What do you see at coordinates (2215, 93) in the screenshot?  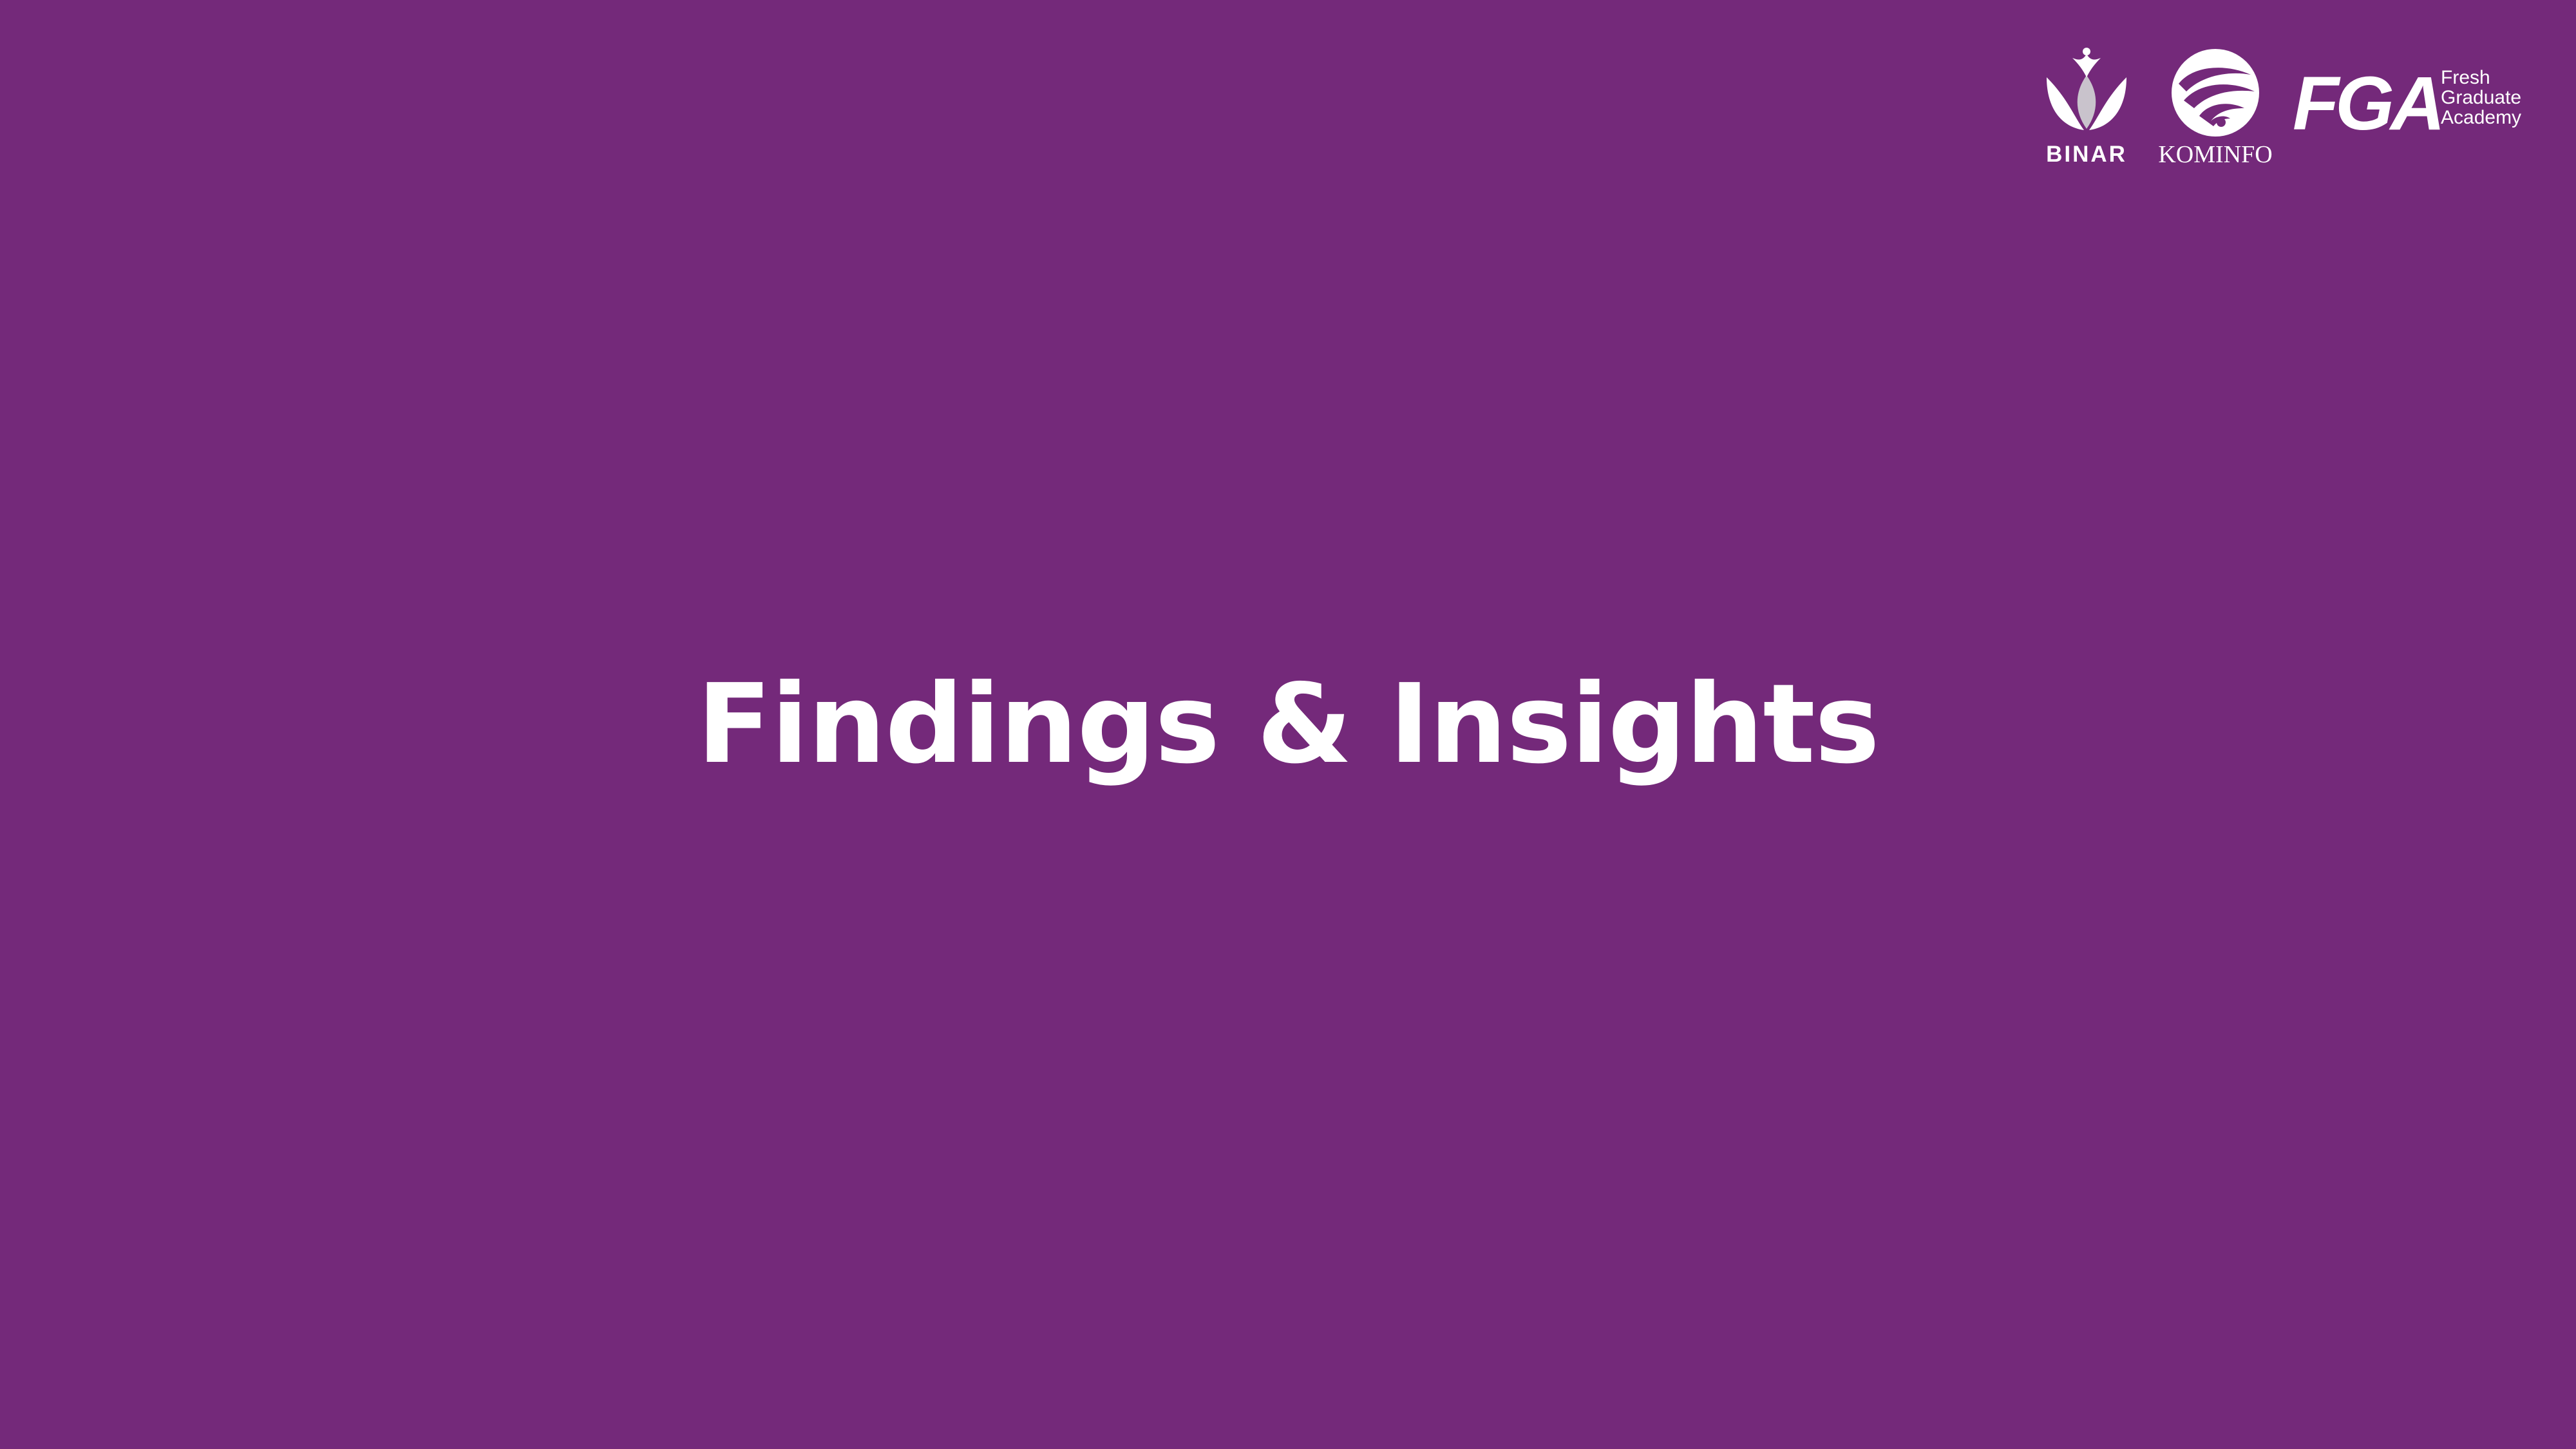 I see `kominfo-wave-icon` at bounding box center [2215, 93].